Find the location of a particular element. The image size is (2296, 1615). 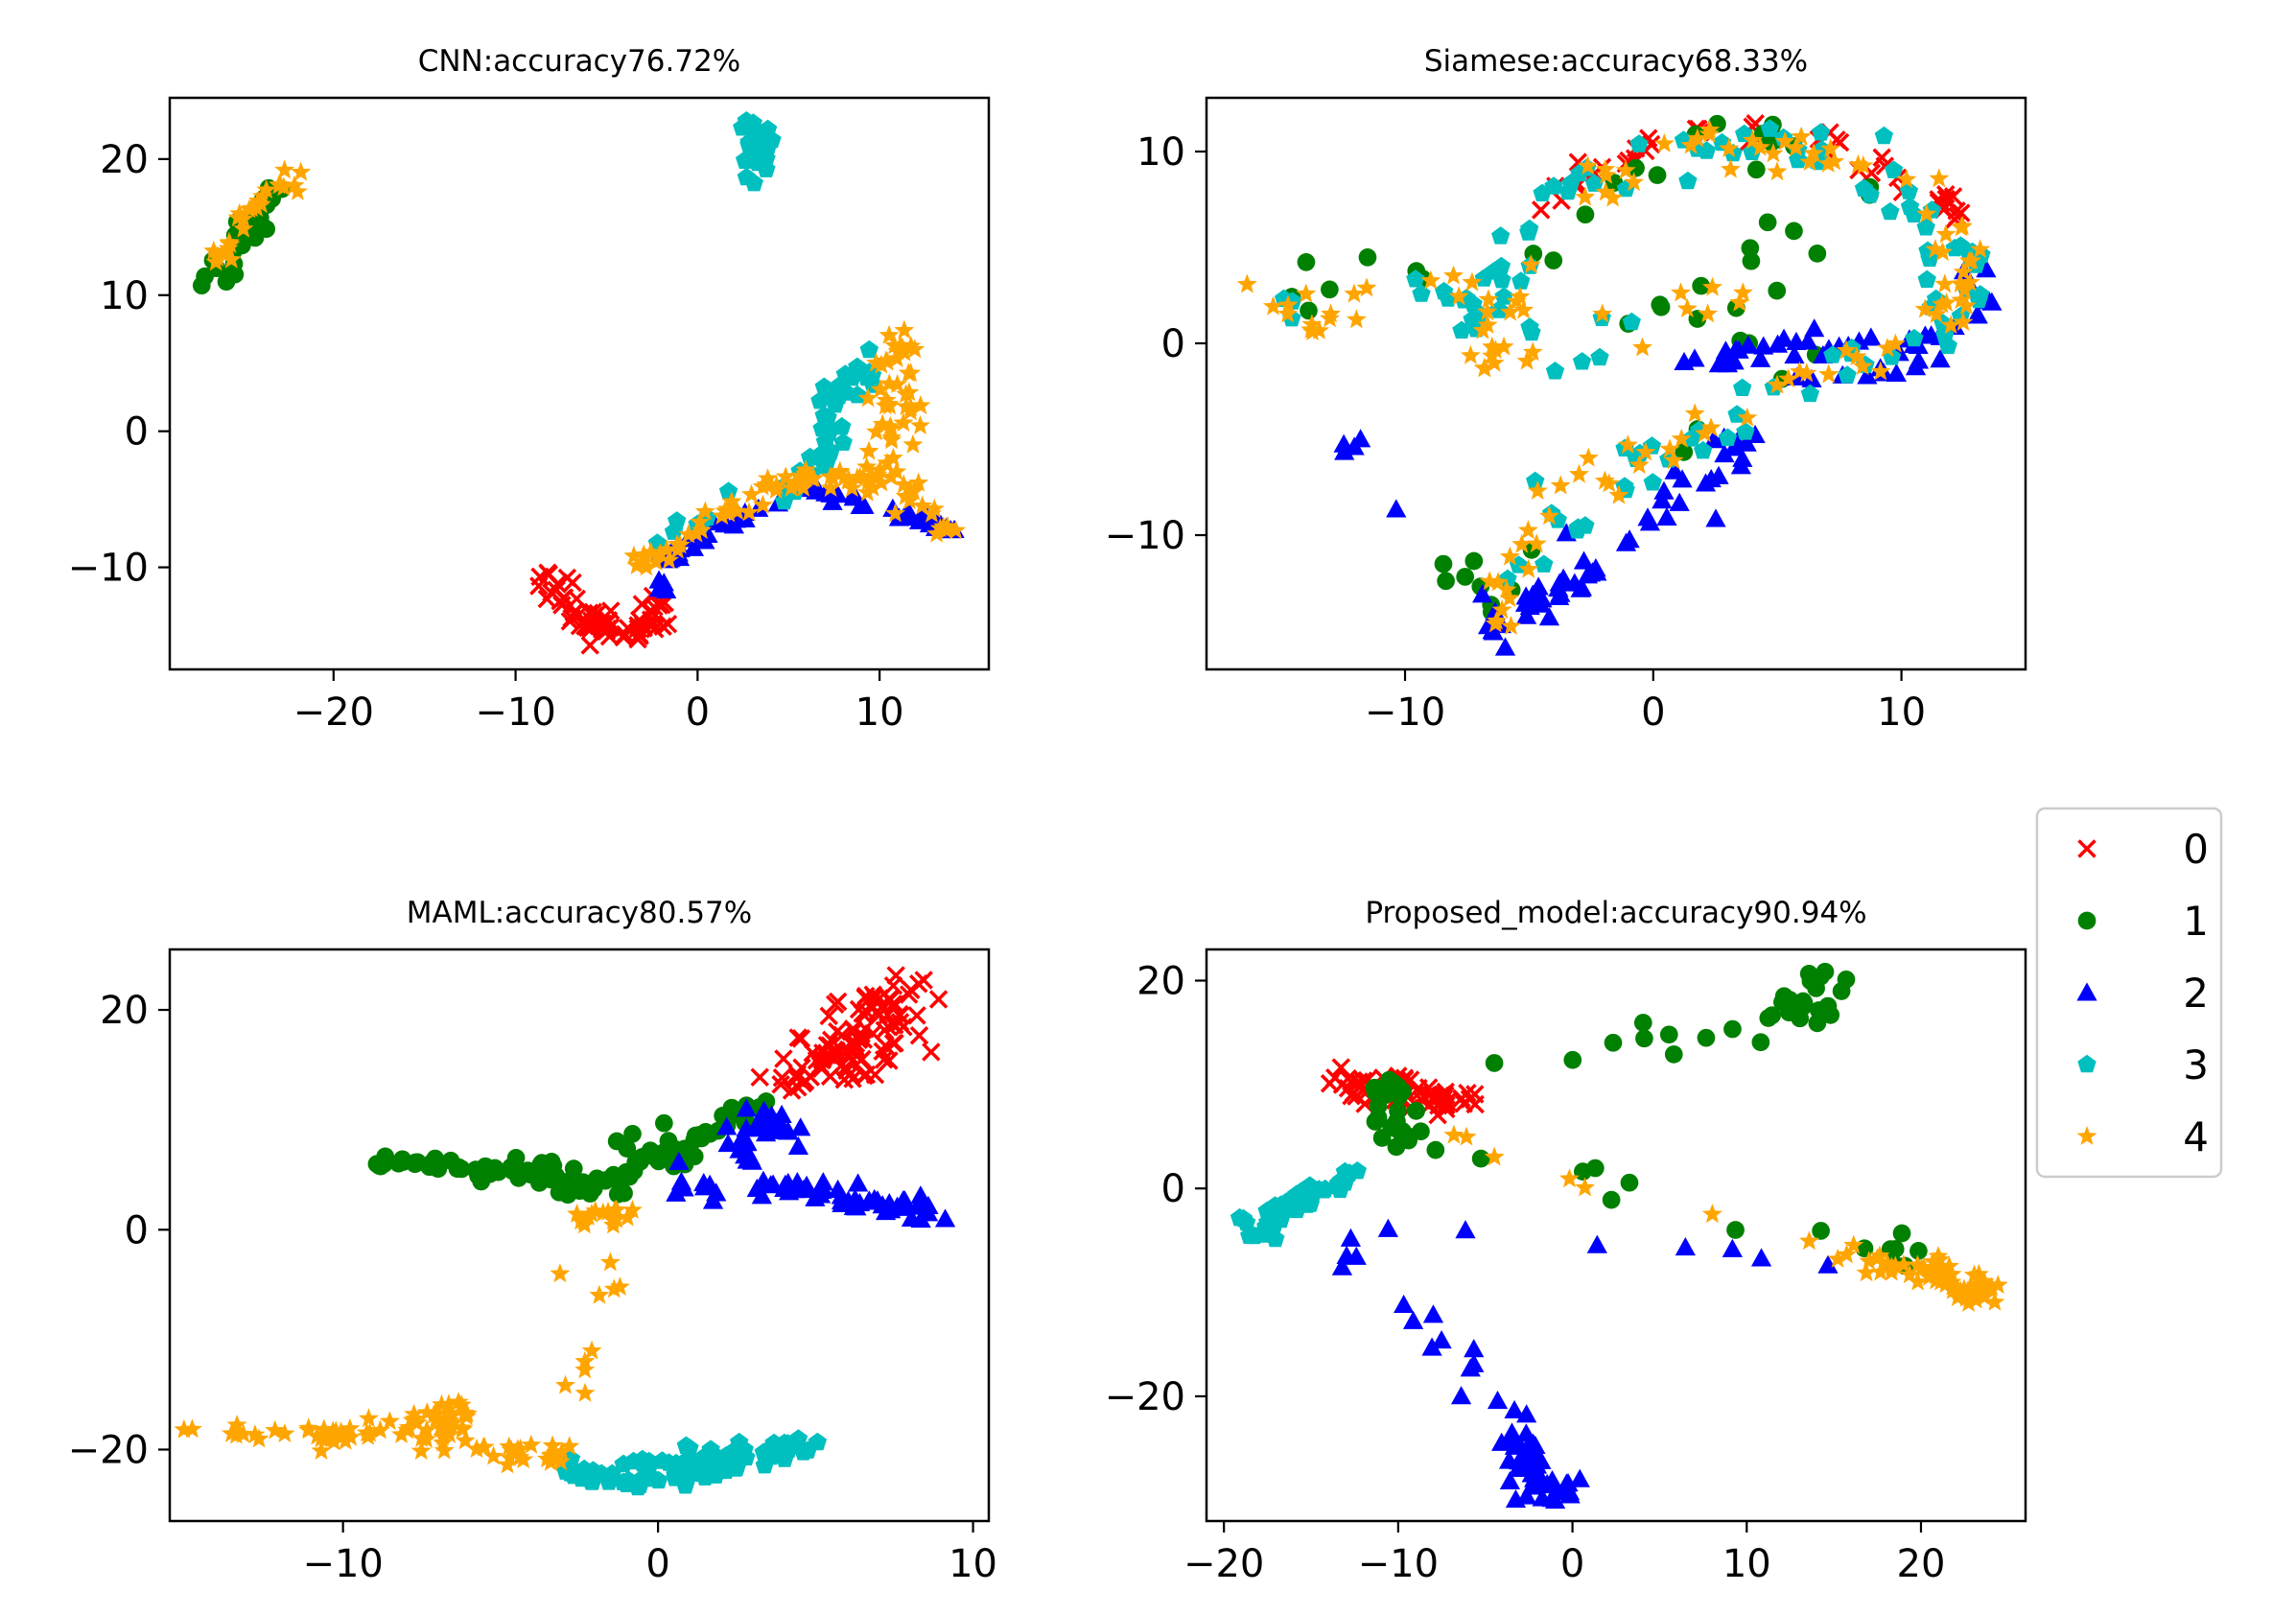

legend-entry: 0 is located at coordinates (2143, 850).